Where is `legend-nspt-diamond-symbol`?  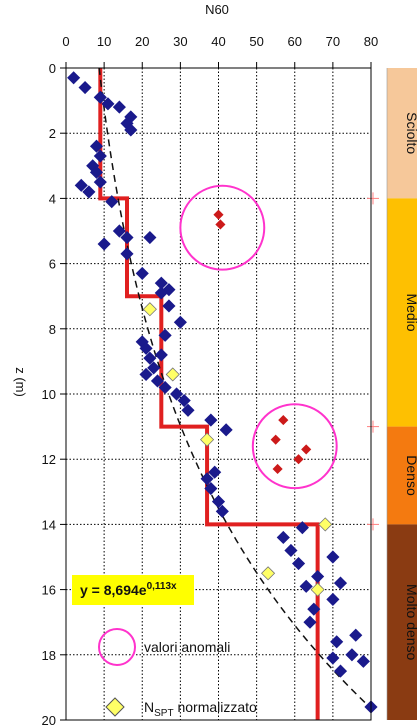 legend-nspt-diamond-symbol is located at coordinates (115, 707).